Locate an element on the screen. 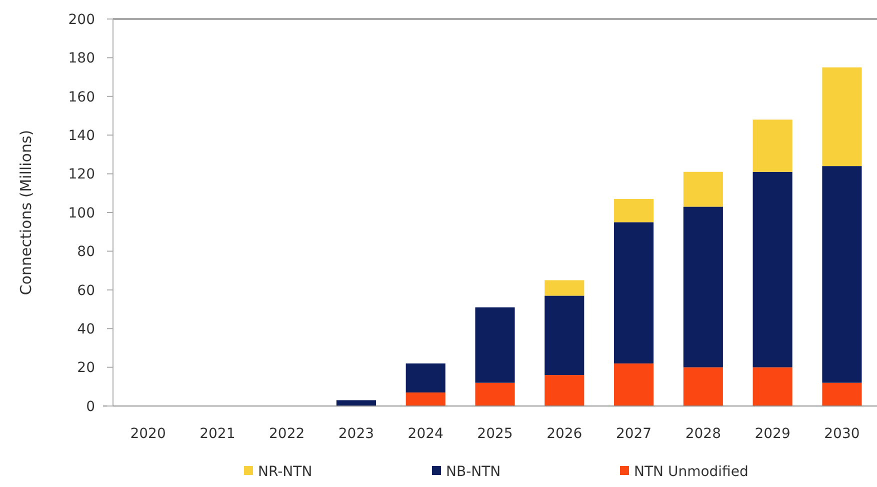 Image resolution: width=877 pixels, height=487 pixels. x-tick-label: 2024 is located at coordinates (426, 434).